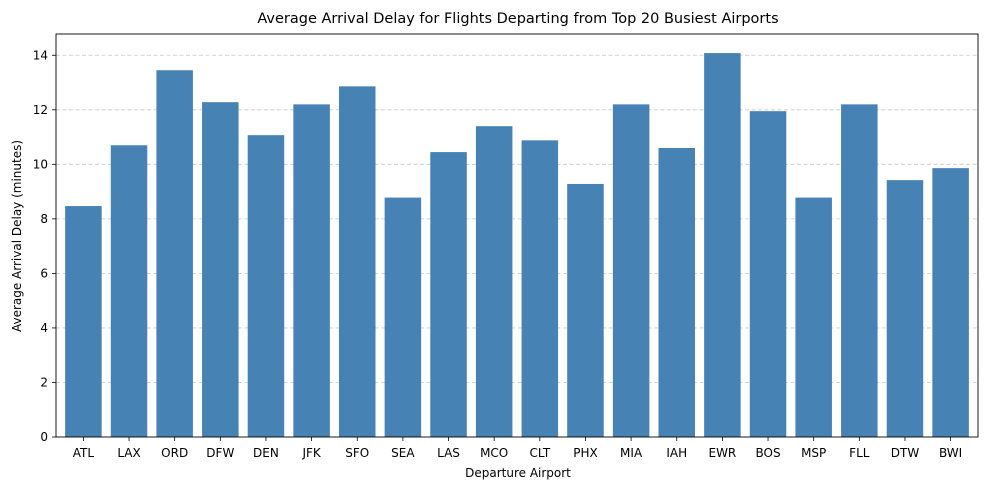 The width and height of the screenshot is (989, 490). Describe the element at coordinates (494, 282) in the screenshot. I see `bar-mco` at that location.